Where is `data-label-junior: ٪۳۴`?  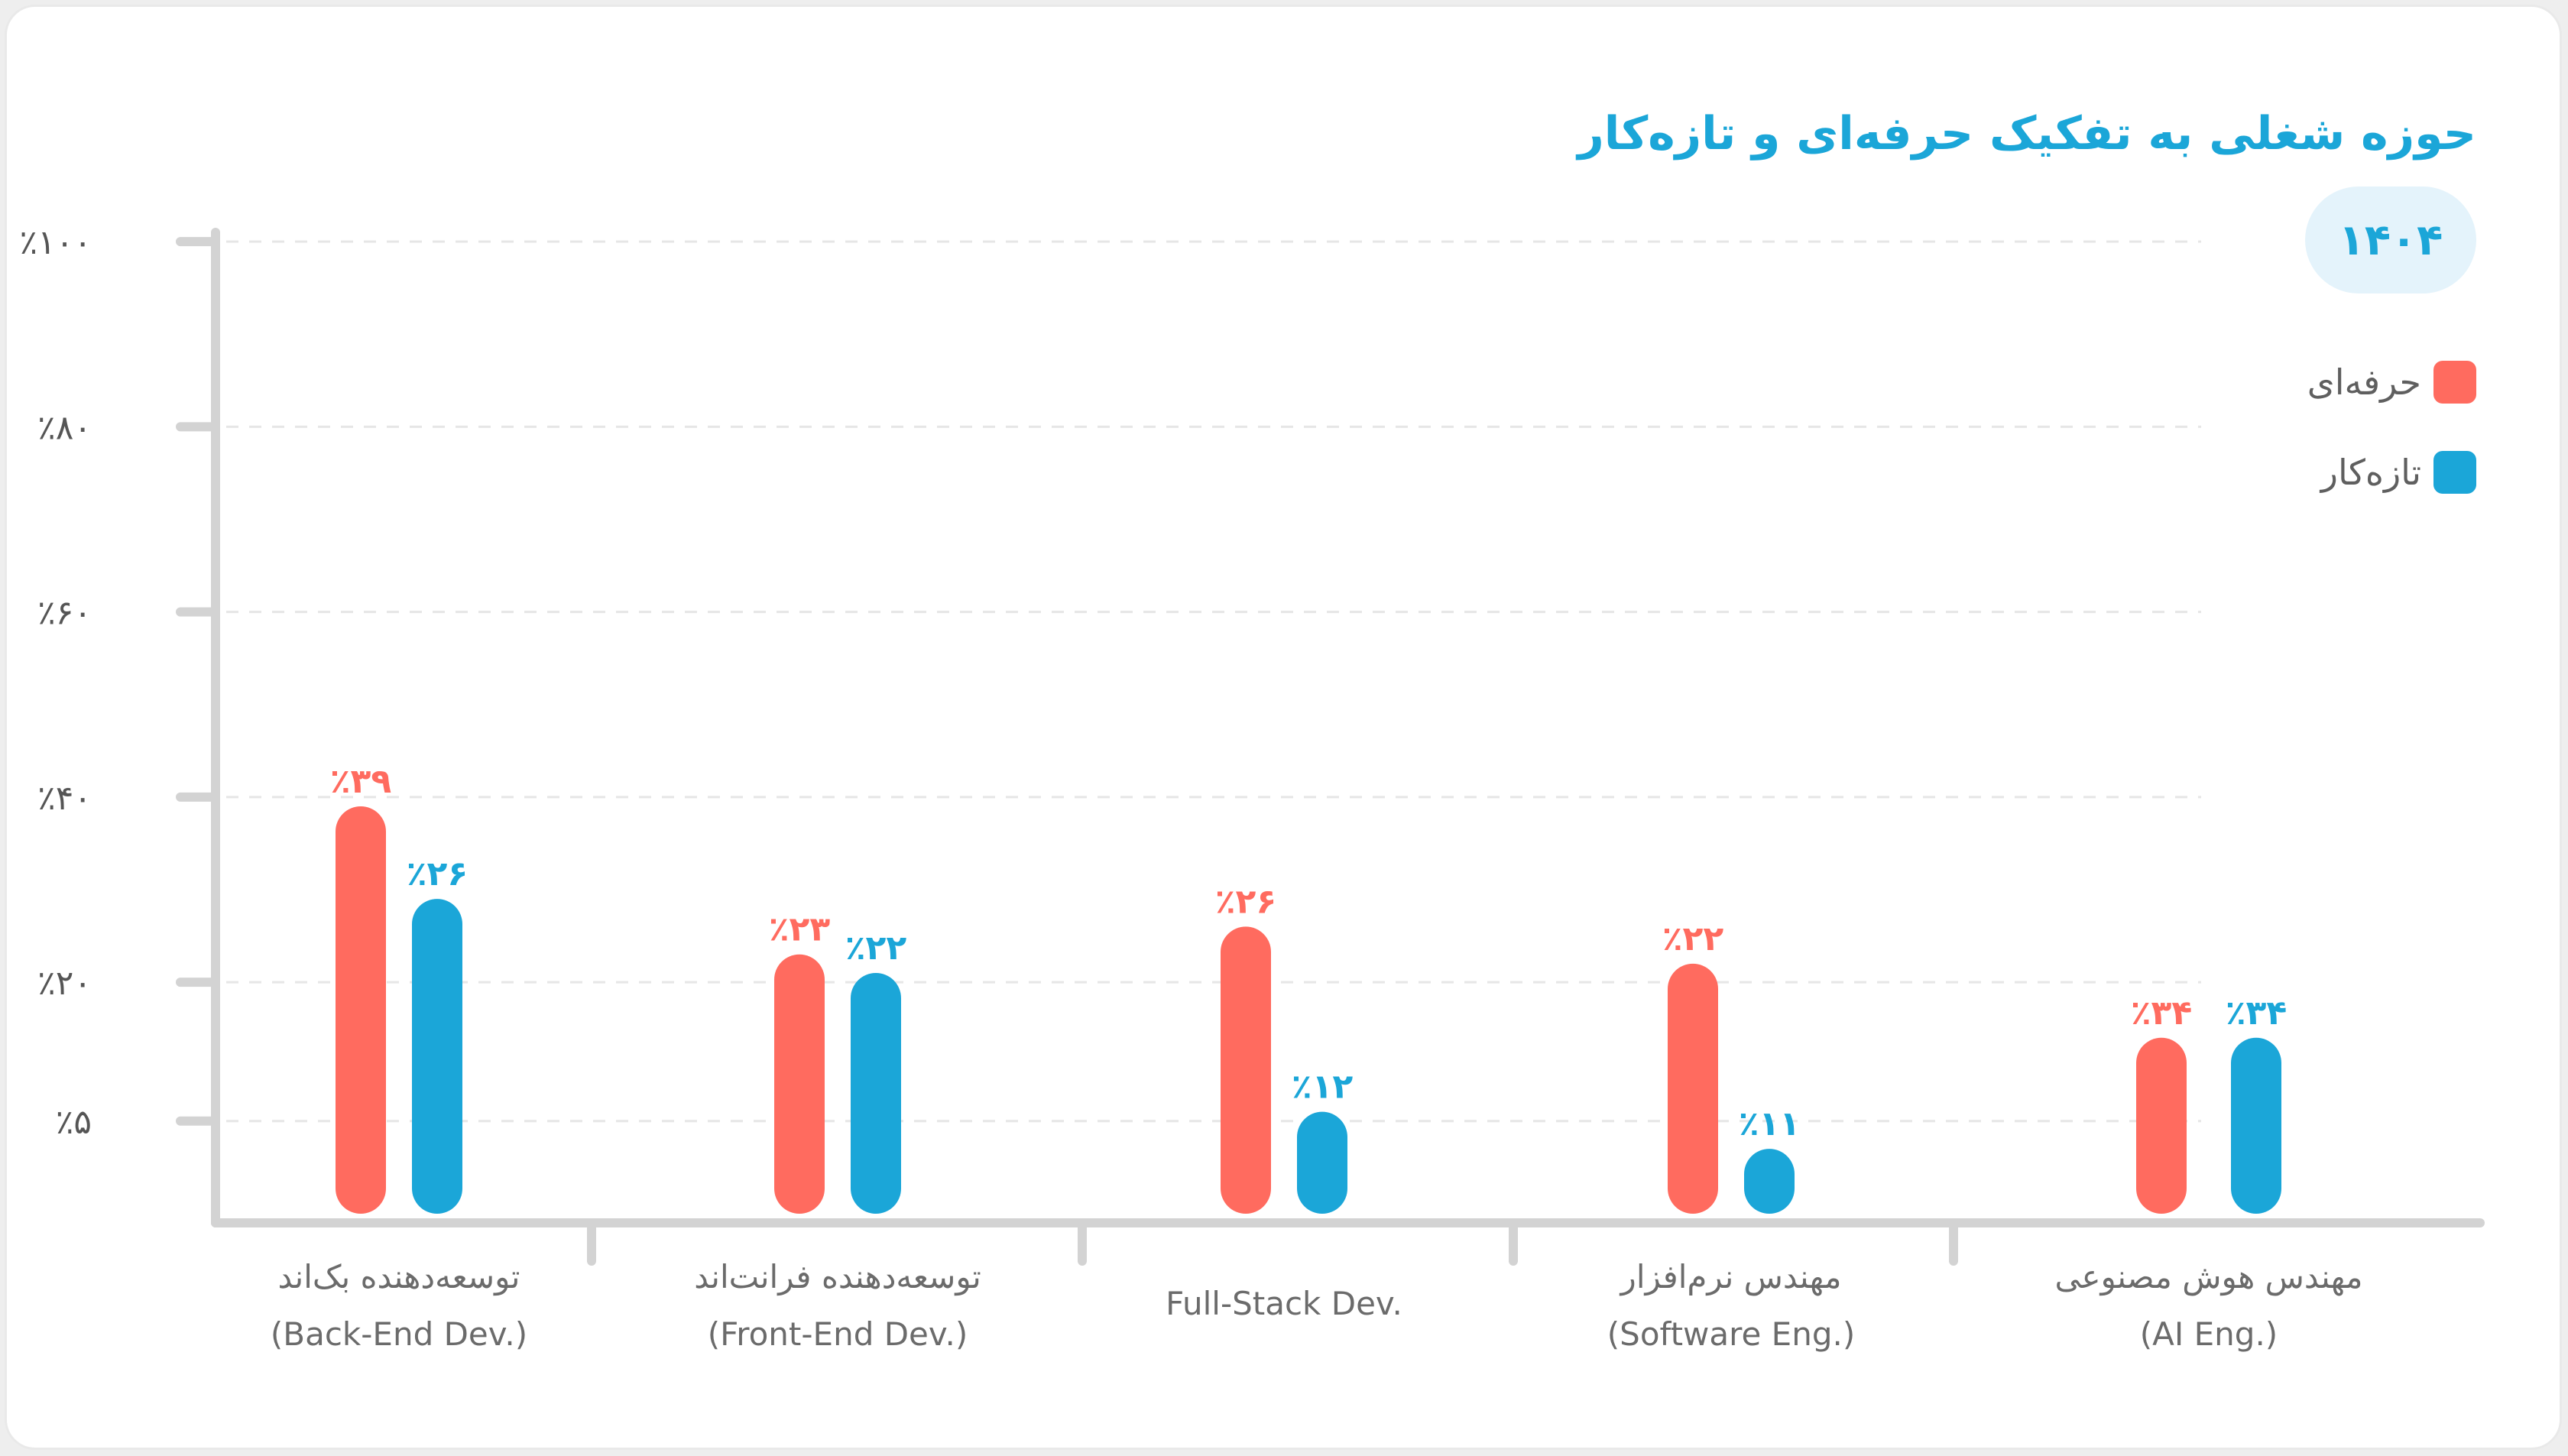
data-label-junior: ٪۳۴ is located at coordinates (2257, 1013).